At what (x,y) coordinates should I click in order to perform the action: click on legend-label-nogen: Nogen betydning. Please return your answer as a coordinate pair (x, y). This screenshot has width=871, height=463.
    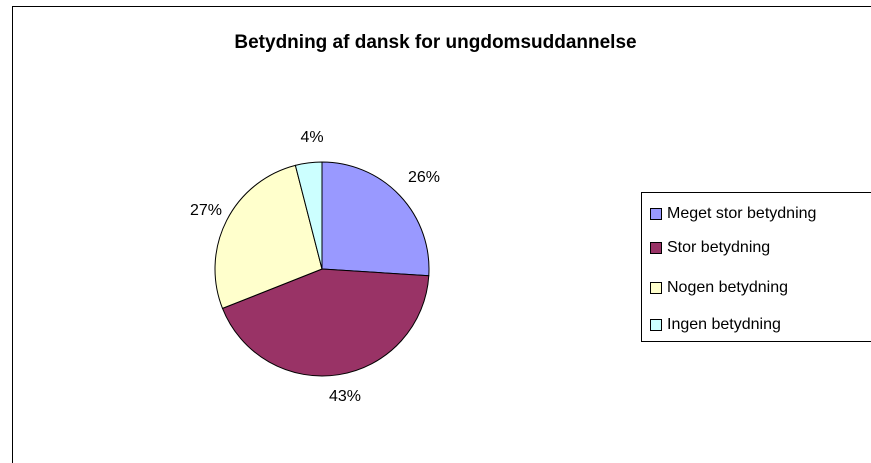
    Looking at the image, I should click on (727, 287).